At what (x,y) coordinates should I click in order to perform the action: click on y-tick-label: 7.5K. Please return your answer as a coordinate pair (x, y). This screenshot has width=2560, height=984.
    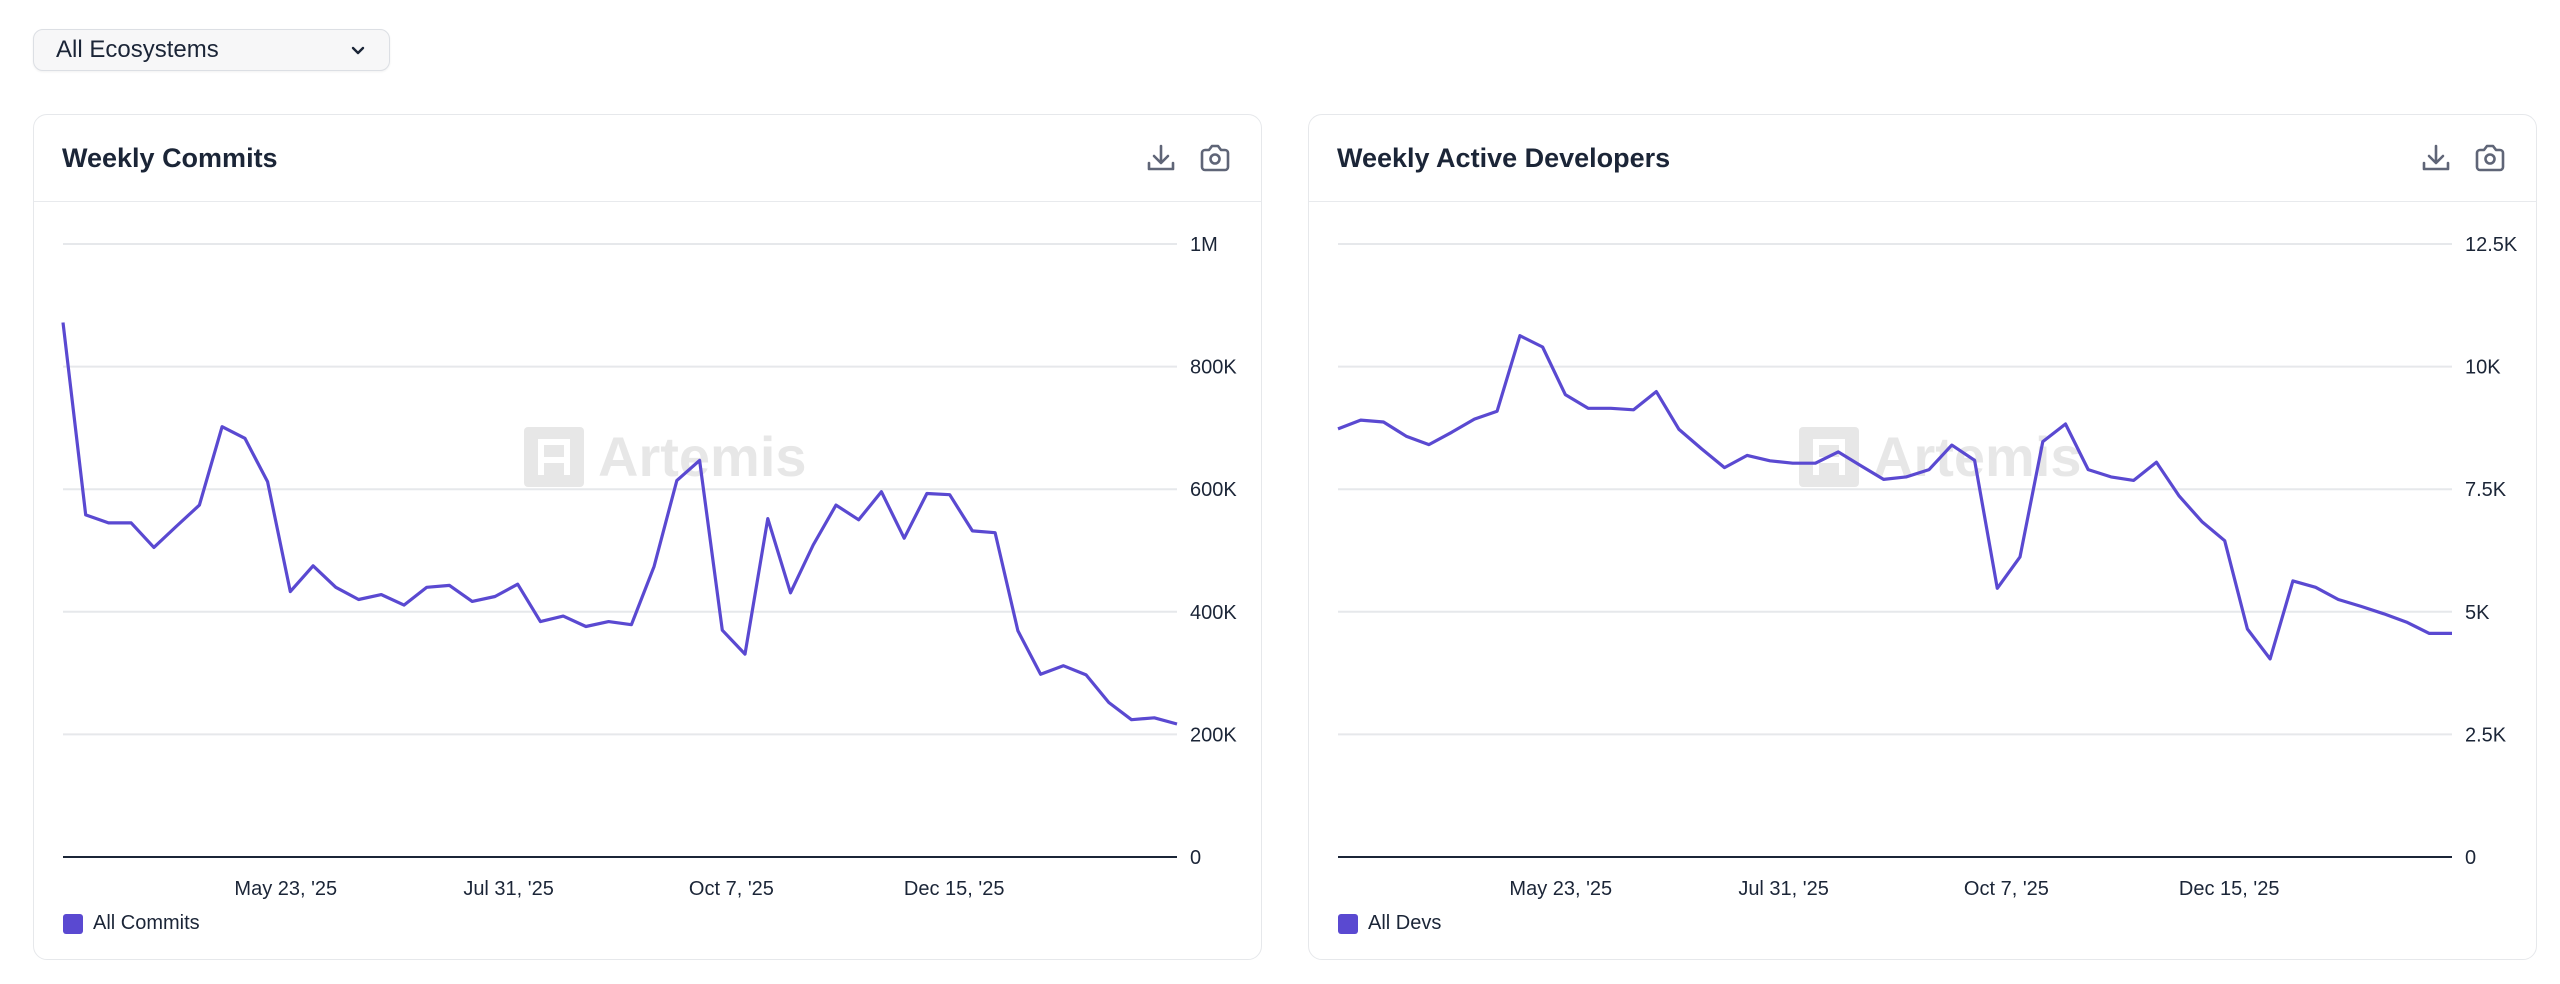
    Looking at the image, I should click on (2486, 490).